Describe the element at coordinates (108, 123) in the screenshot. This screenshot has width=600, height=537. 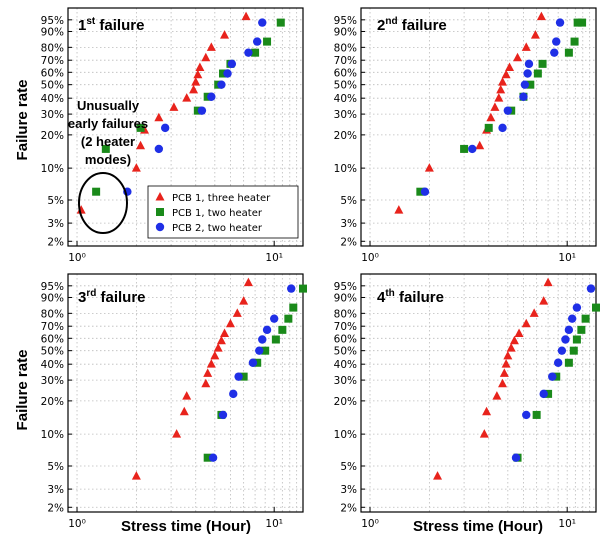
I see `annotation-line: early failures` at that location.